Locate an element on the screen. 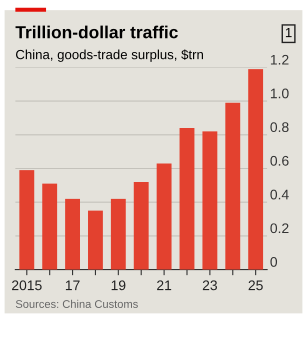 This screenshot has height=337, width=307. x-tick-label: 23 is located at coordinates (209, 285).